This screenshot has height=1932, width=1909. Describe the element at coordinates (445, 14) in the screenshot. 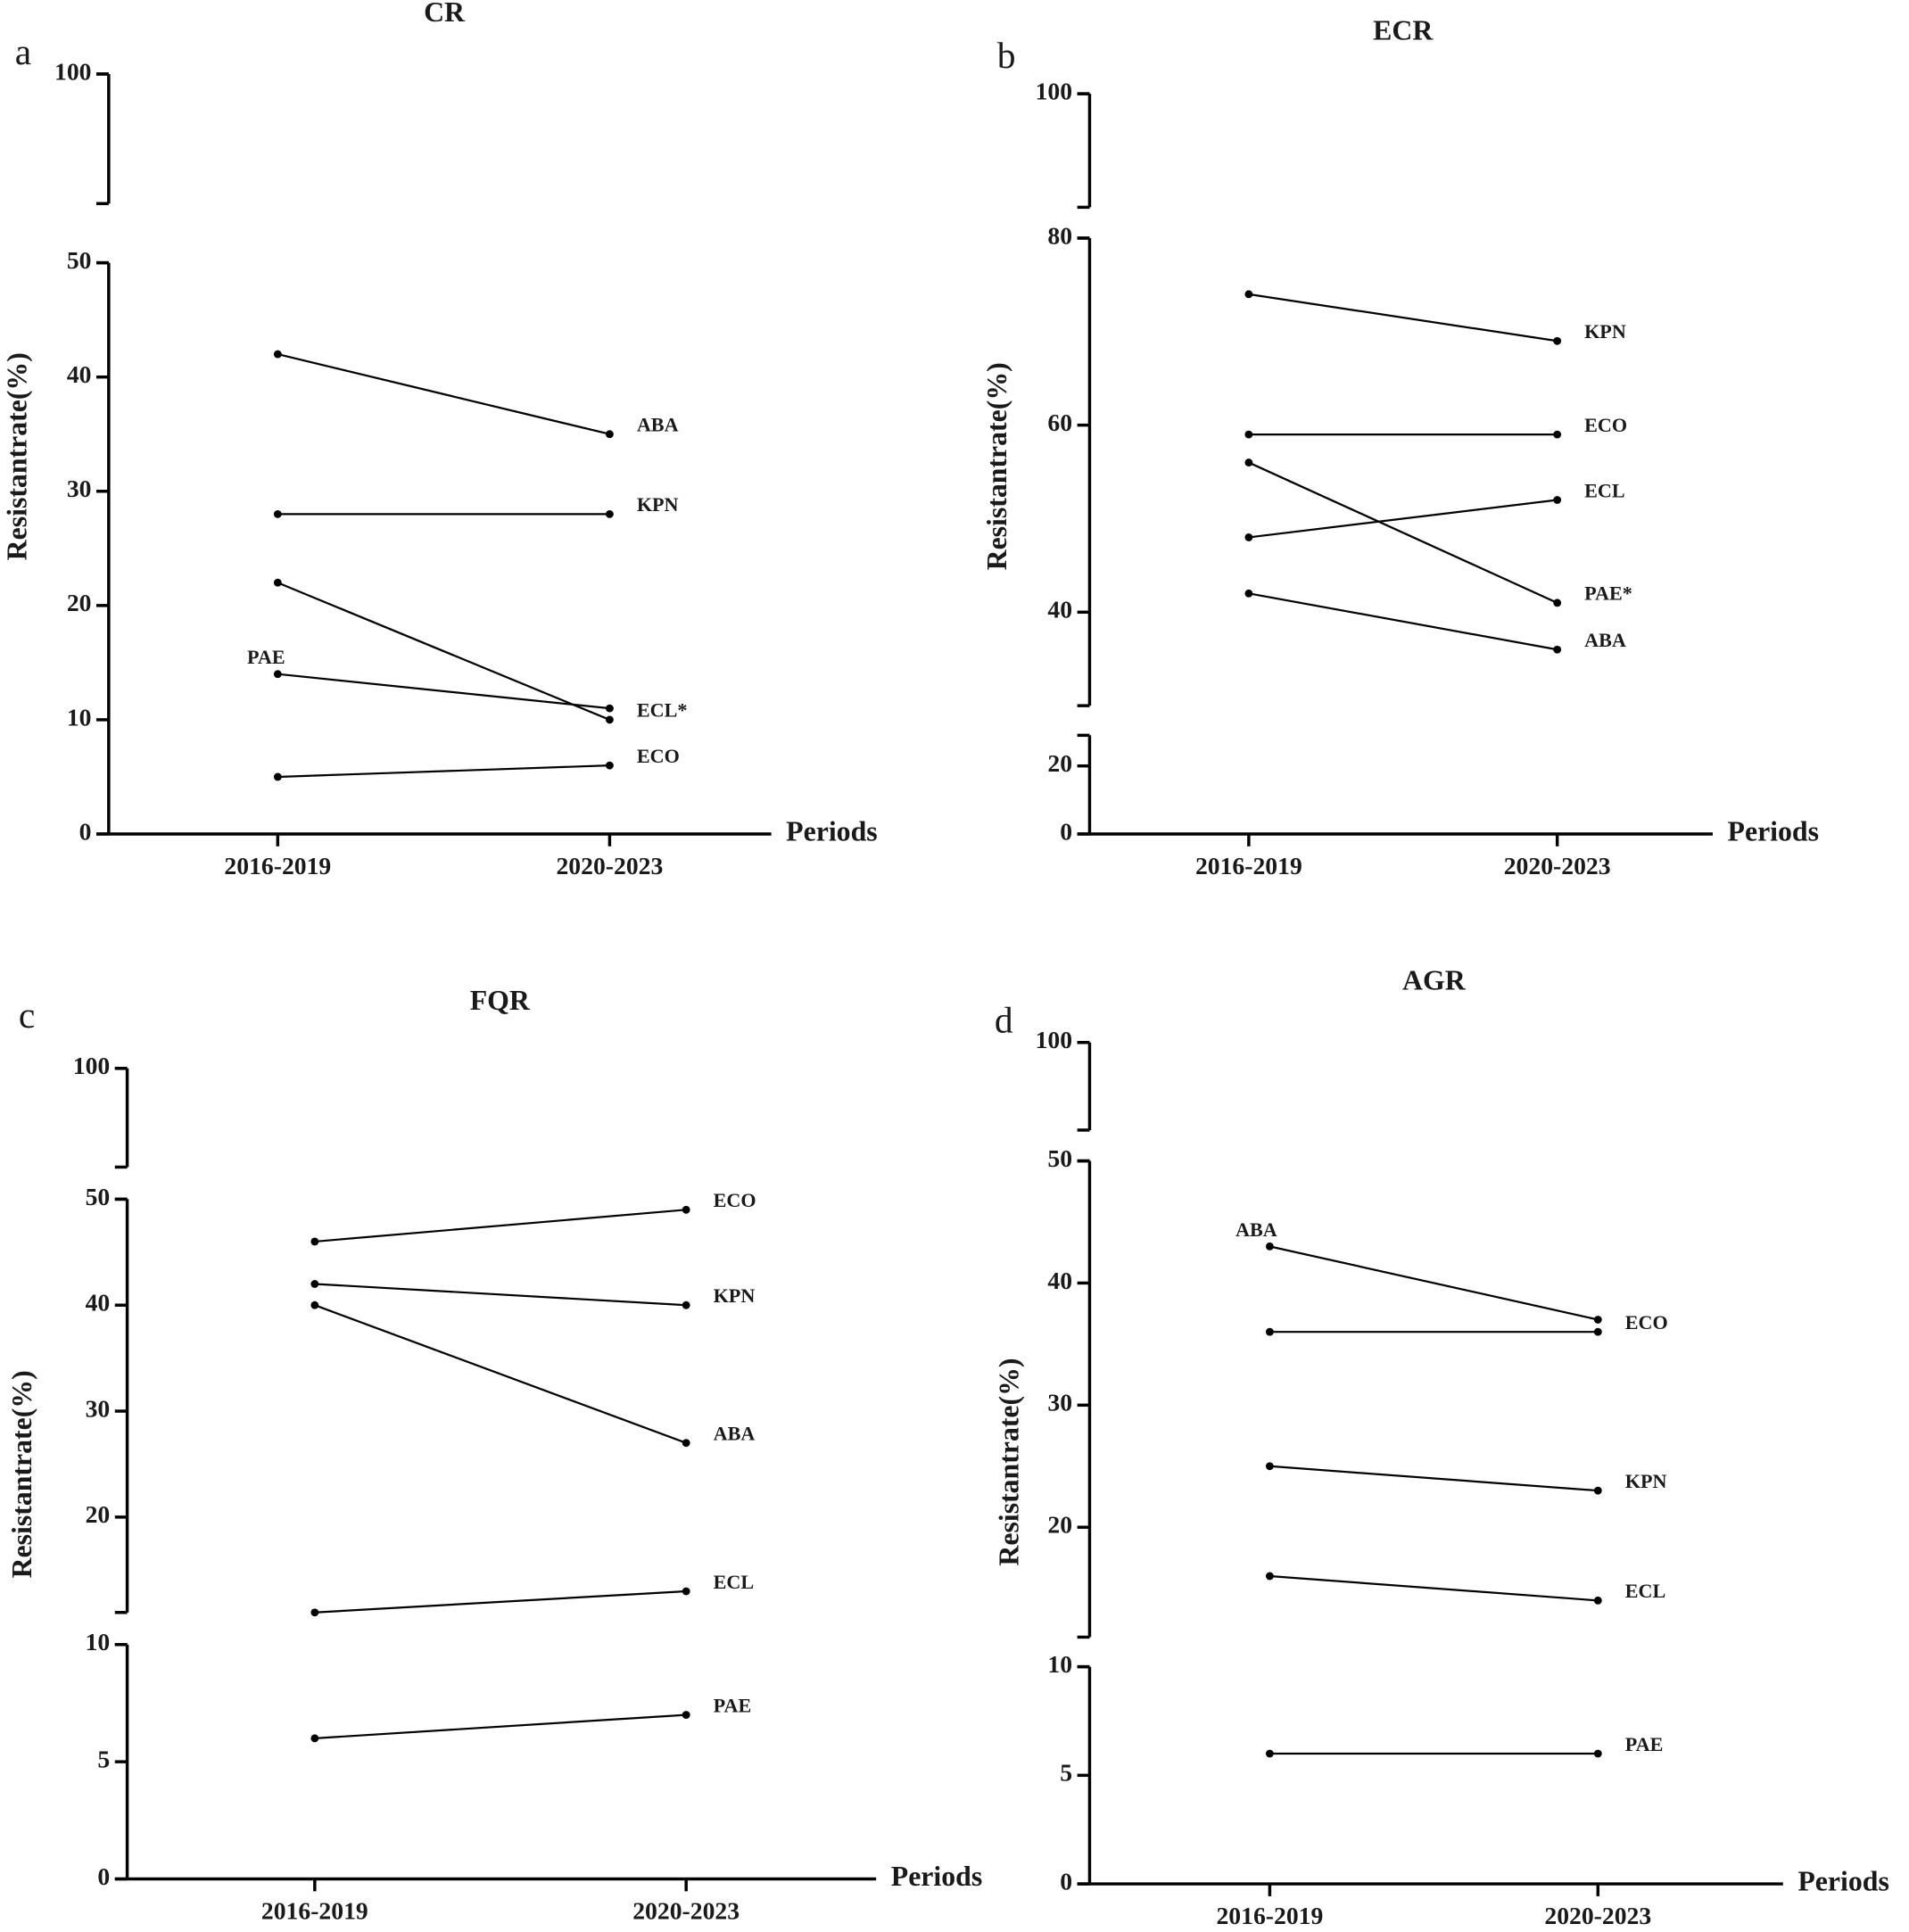

I see `chart-title: CR` at that location.